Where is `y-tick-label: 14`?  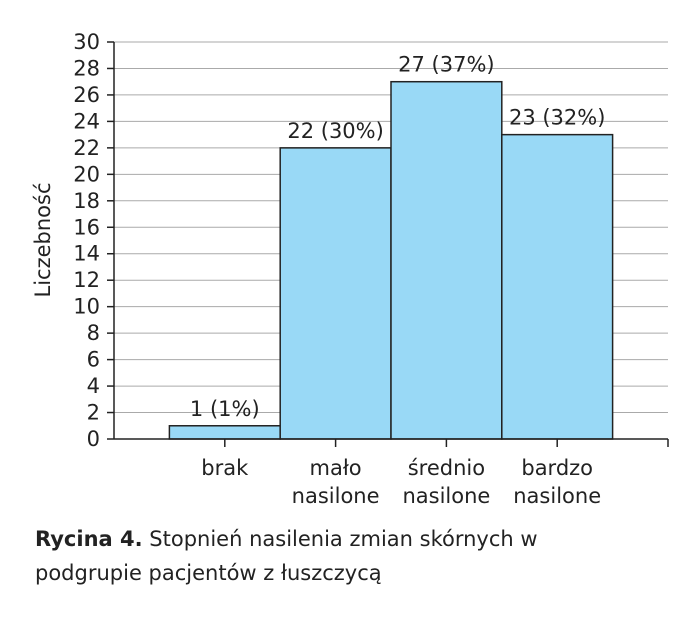 y-tick-label: 14 is located at coordinates (86, 254).